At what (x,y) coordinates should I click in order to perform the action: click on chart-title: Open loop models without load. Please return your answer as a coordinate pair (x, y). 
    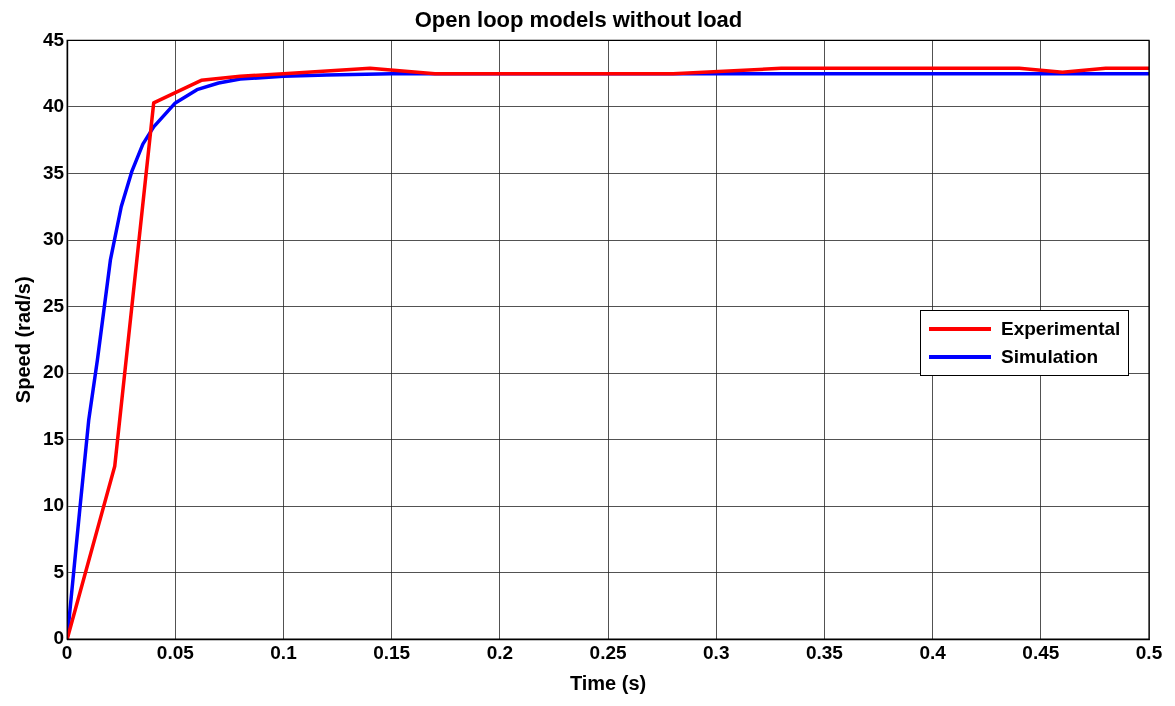
    Looking at the image, I should click on (578, 20).